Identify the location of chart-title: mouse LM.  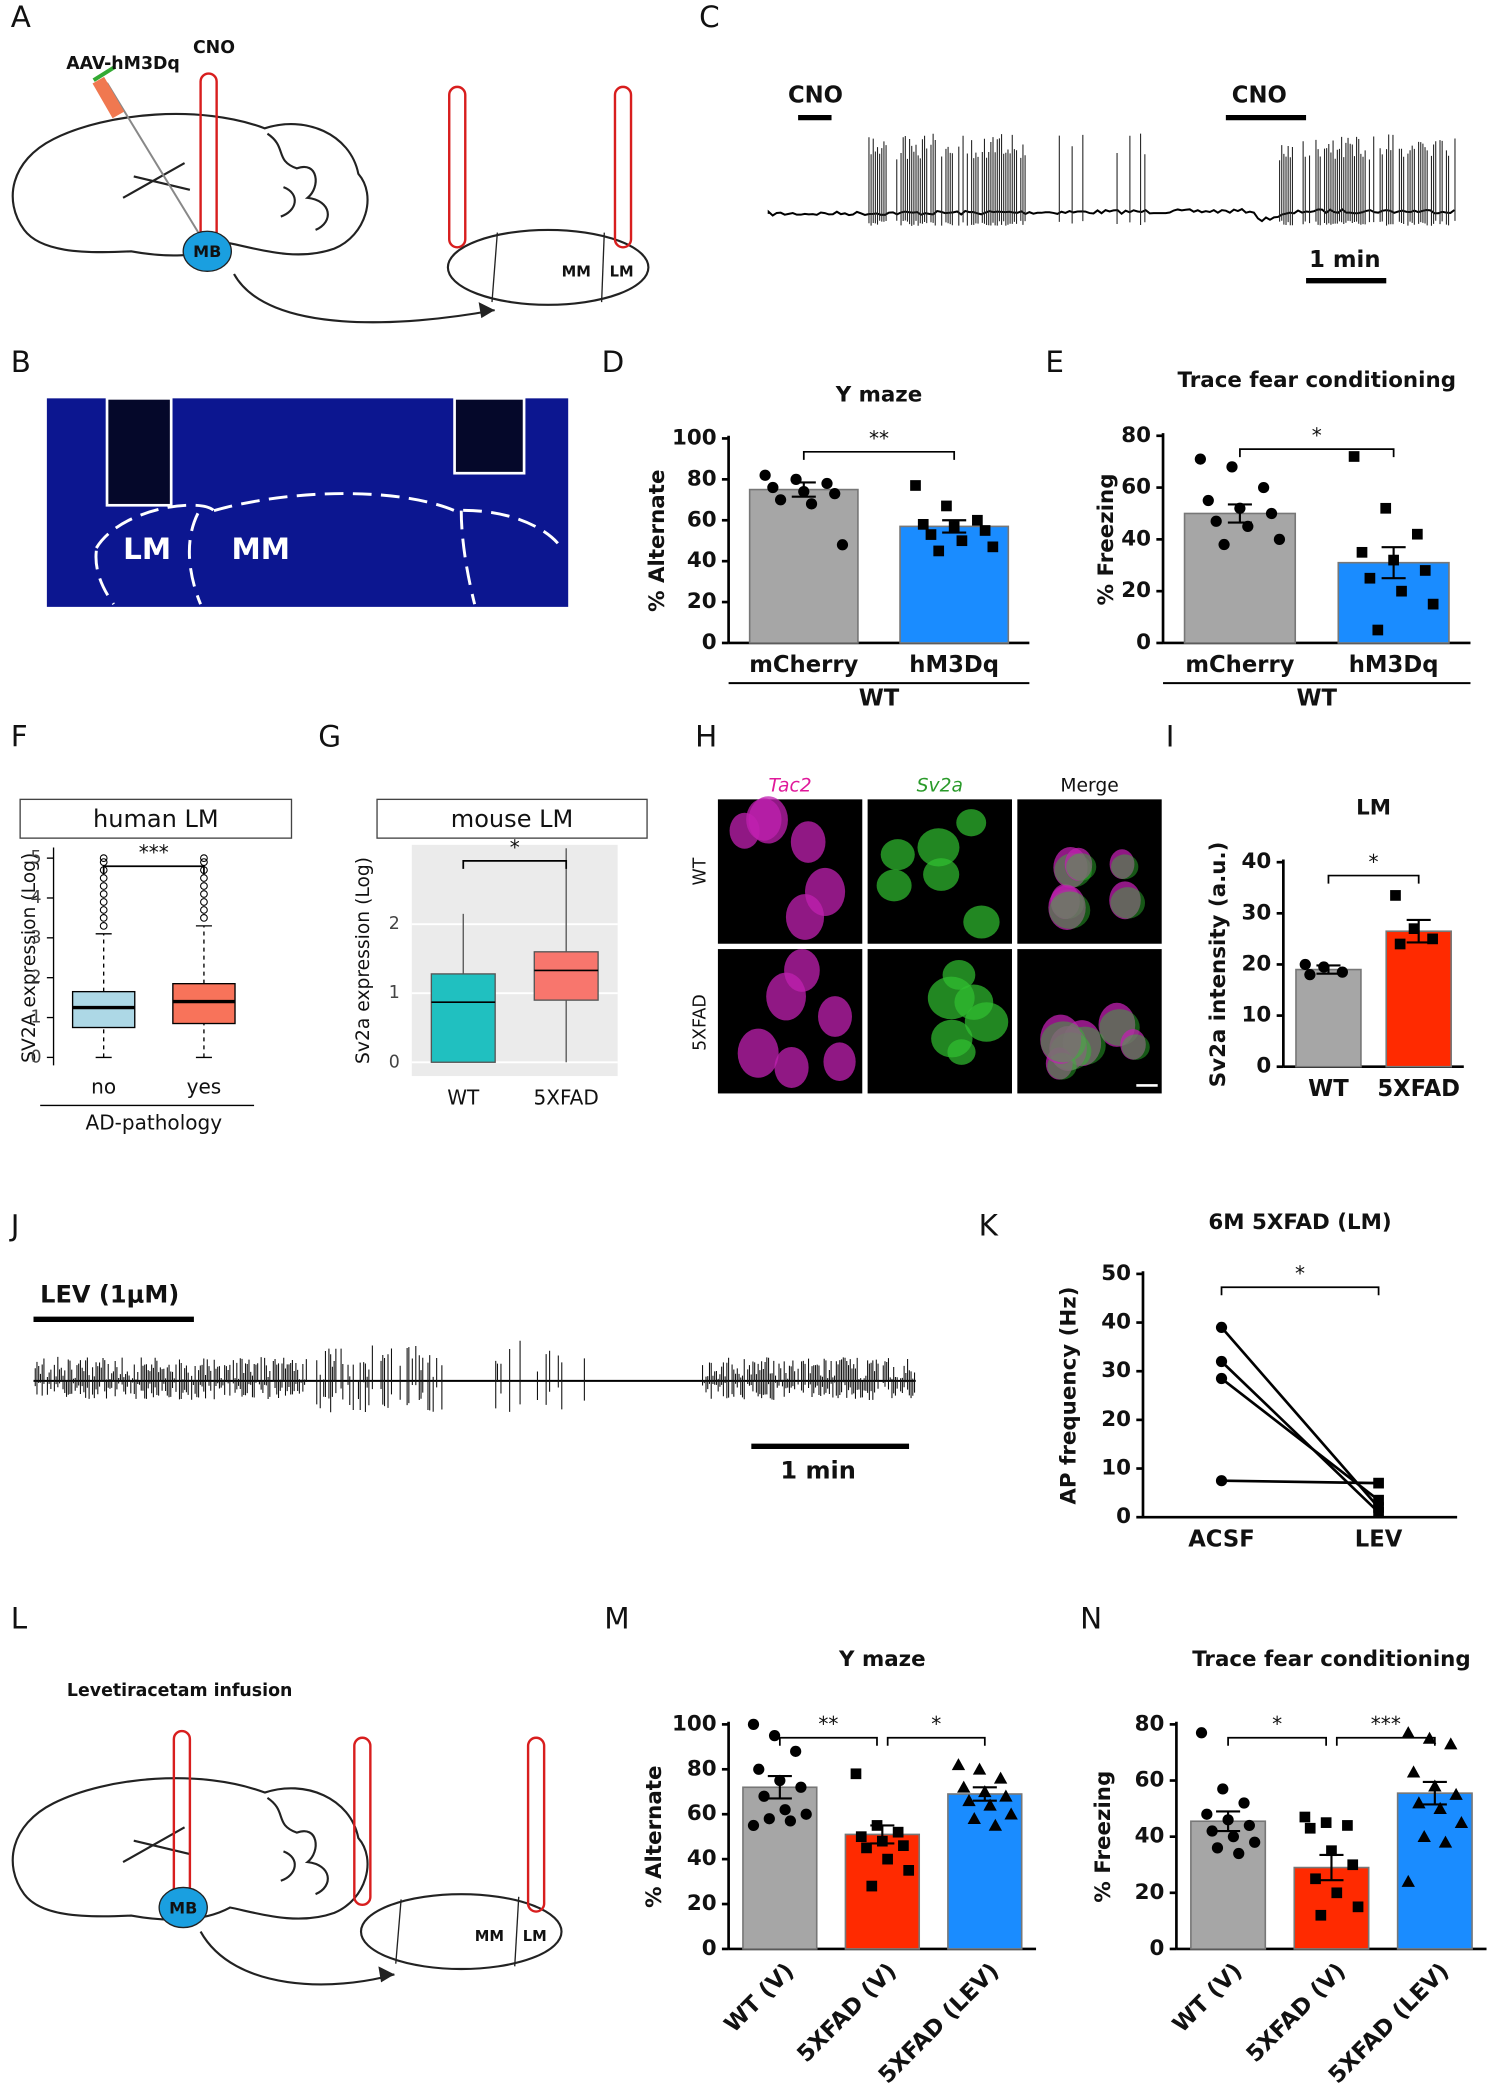
(512, 819).